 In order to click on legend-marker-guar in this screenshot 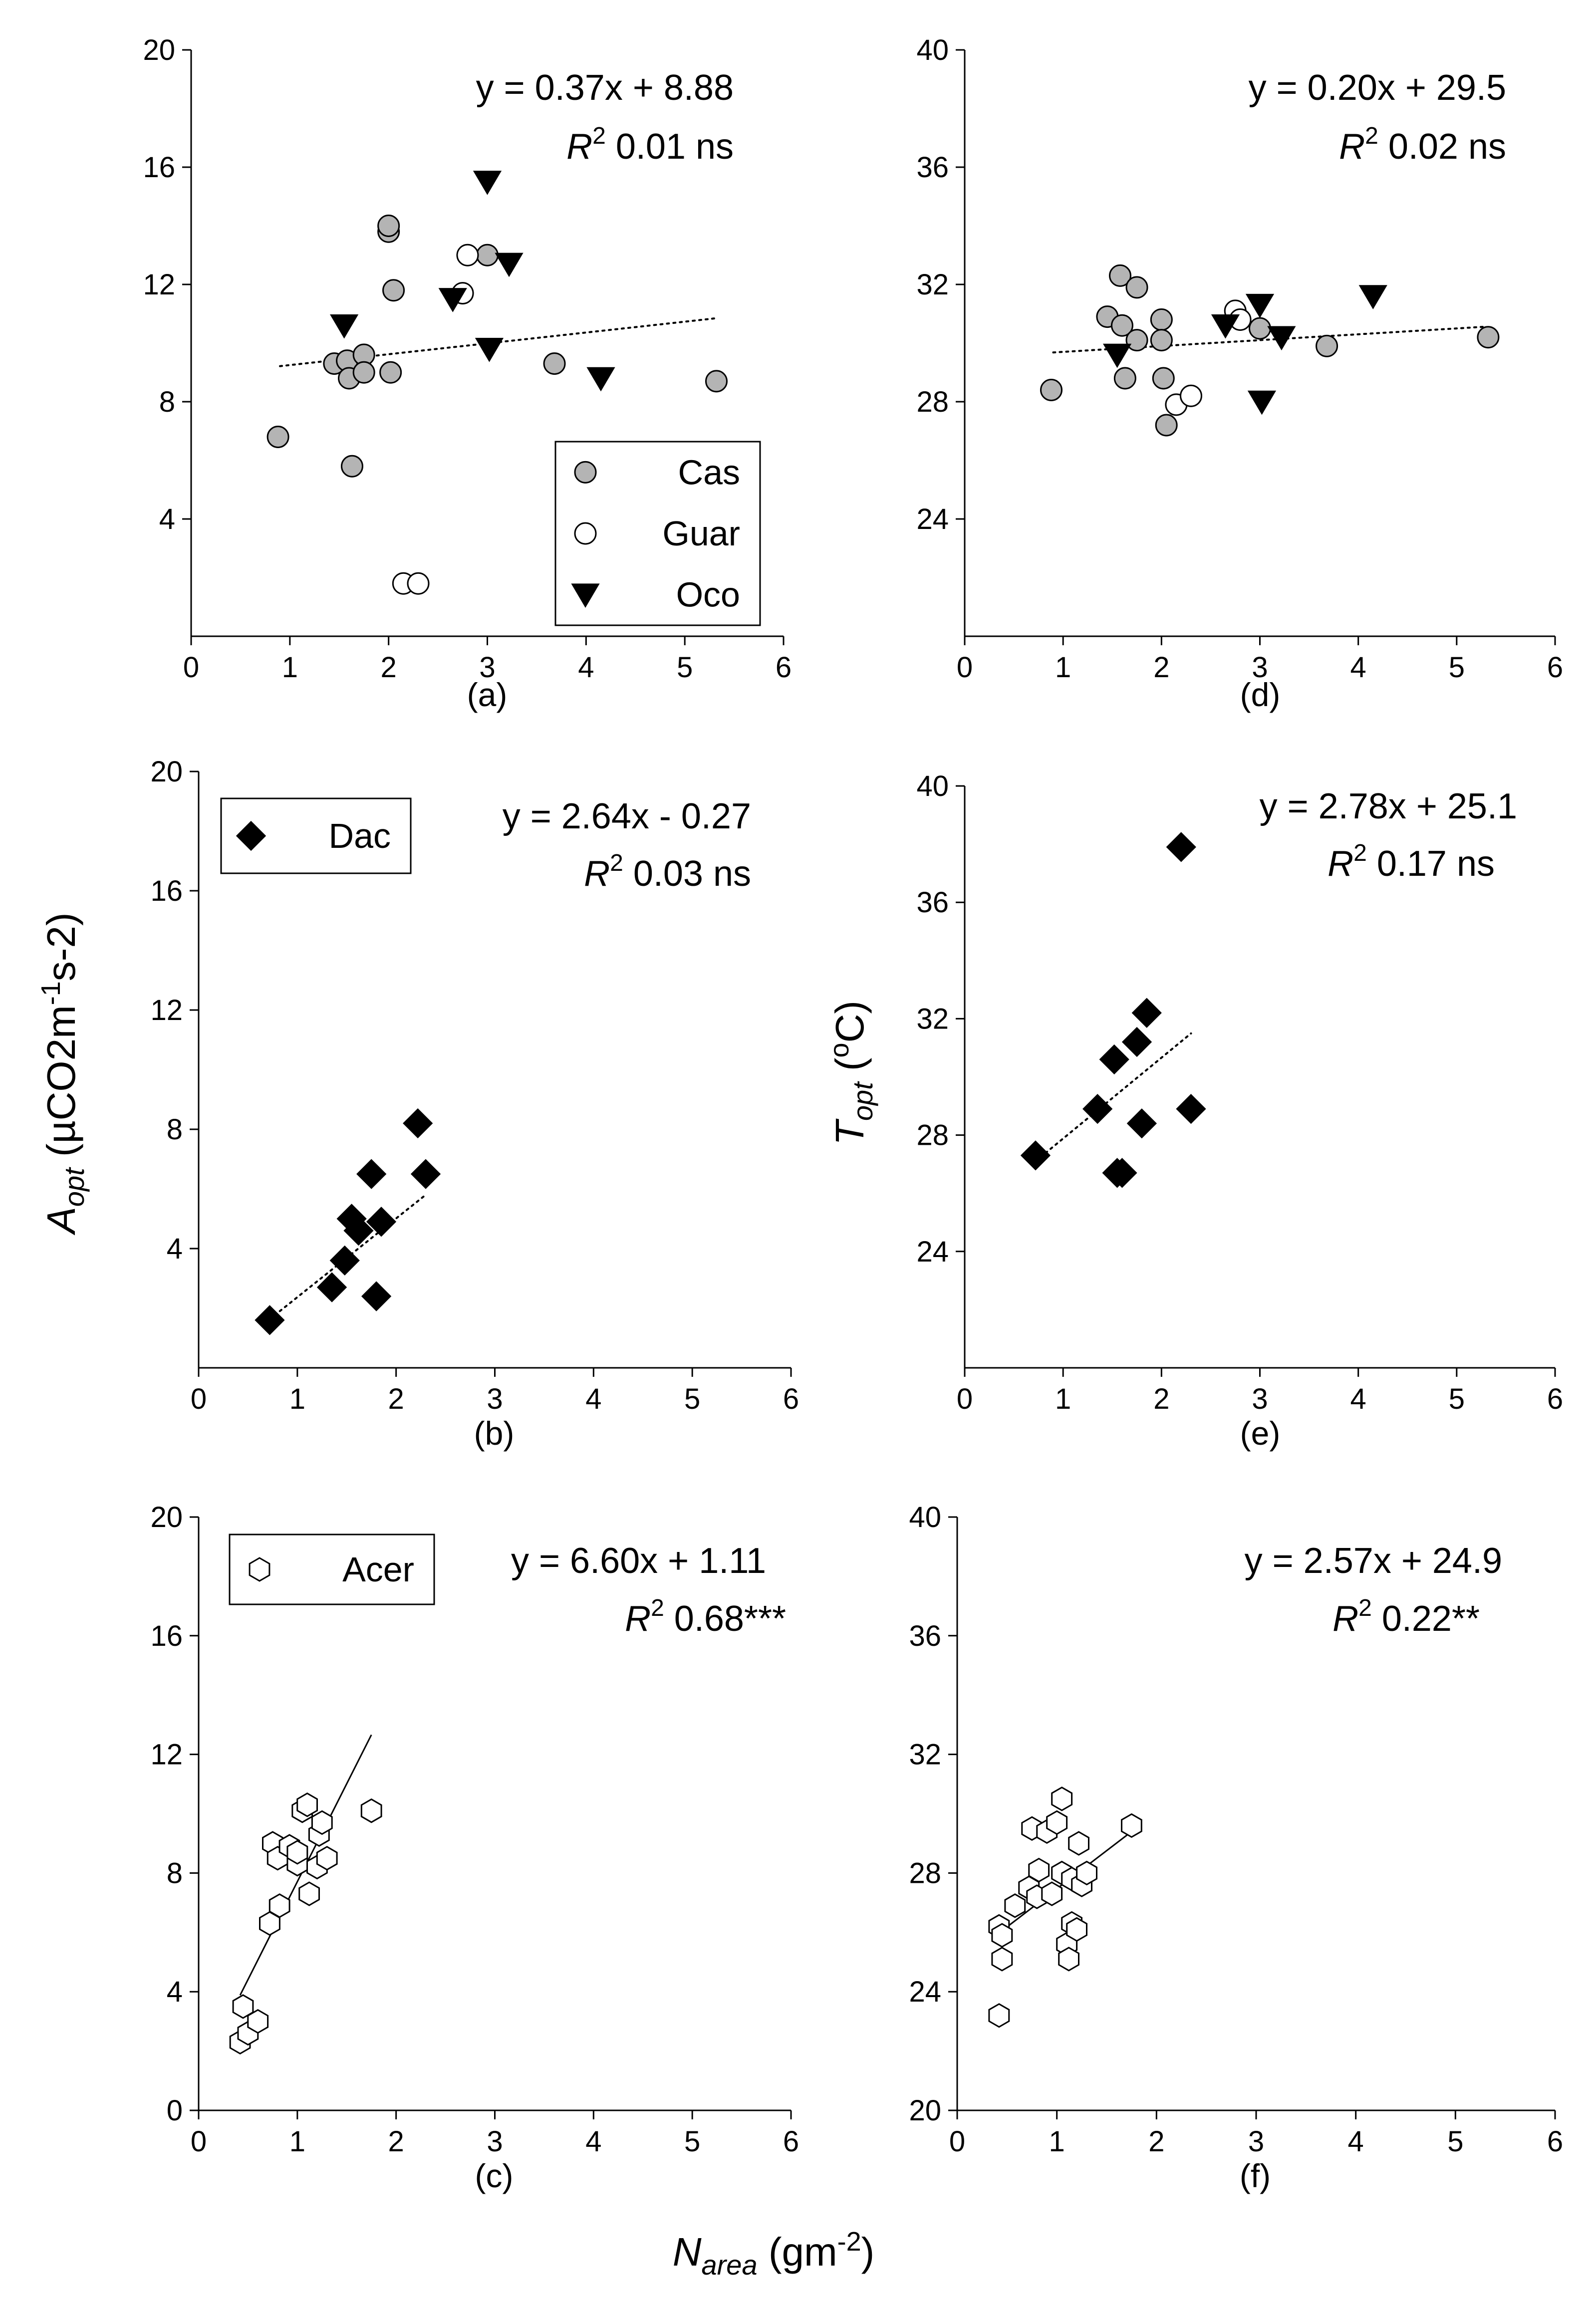, I will do `click(585, 533)`.